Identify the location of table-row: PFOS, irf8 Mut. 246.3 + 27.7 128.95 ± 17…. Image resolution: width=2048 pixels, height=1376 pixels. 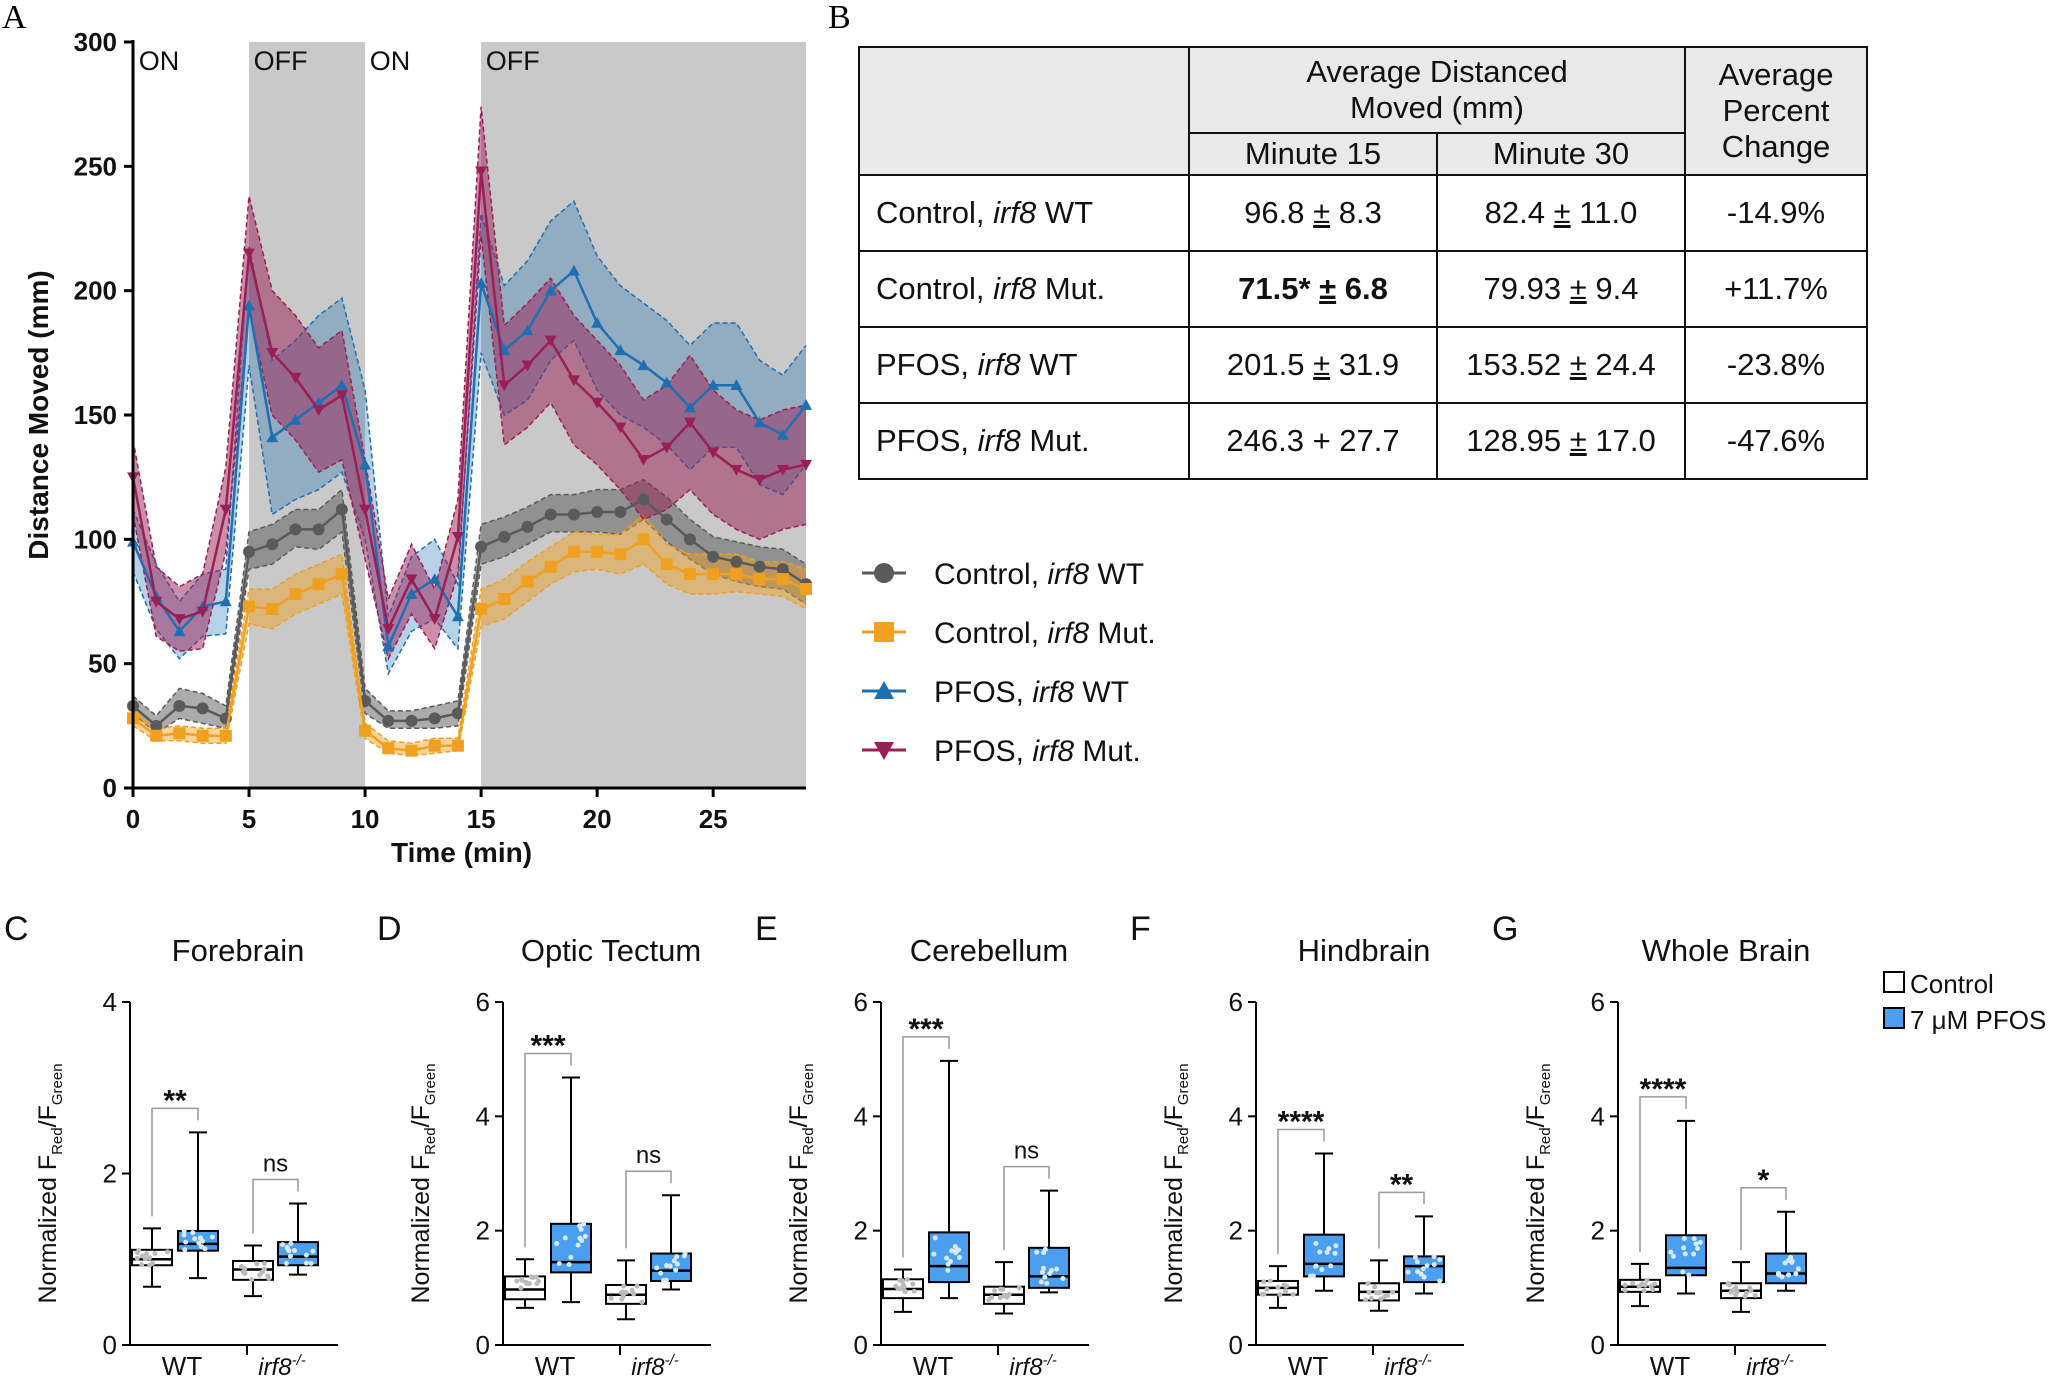
(1363, 441).